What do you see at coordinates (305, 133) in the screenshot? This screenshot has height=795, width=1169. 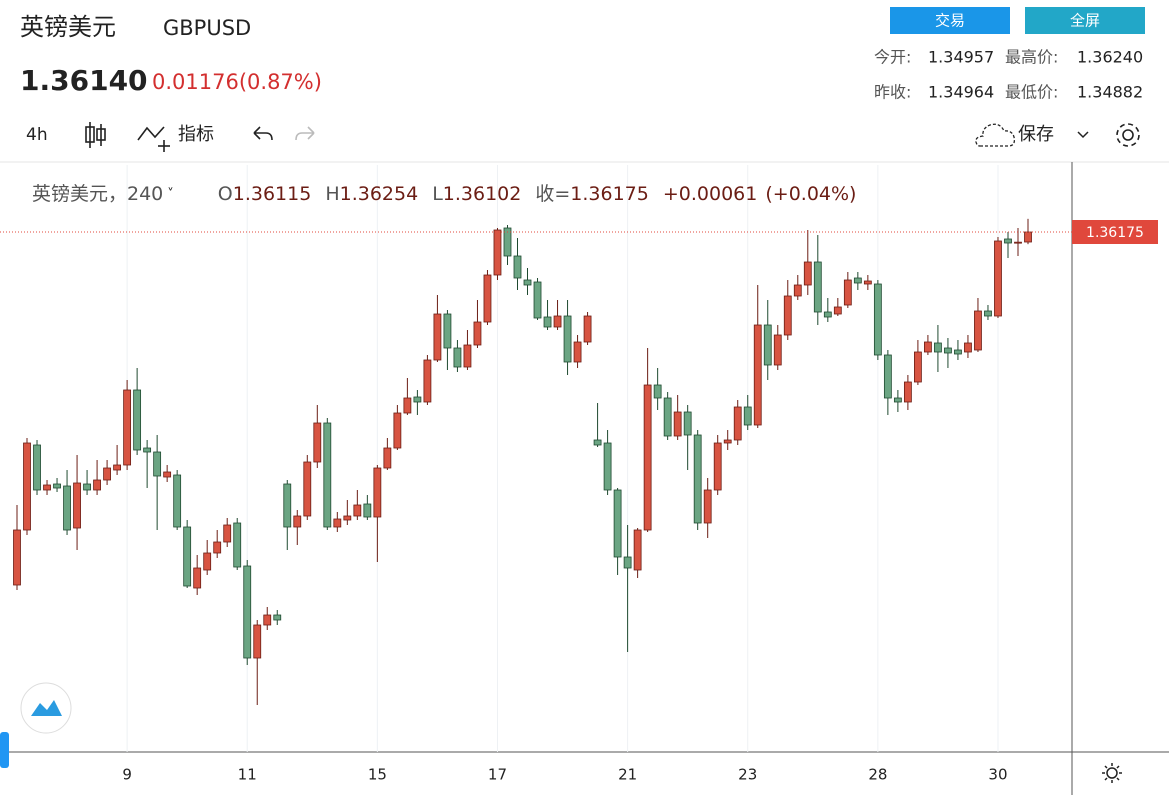 I see `redo-icon` at bounding box center [305, 133].